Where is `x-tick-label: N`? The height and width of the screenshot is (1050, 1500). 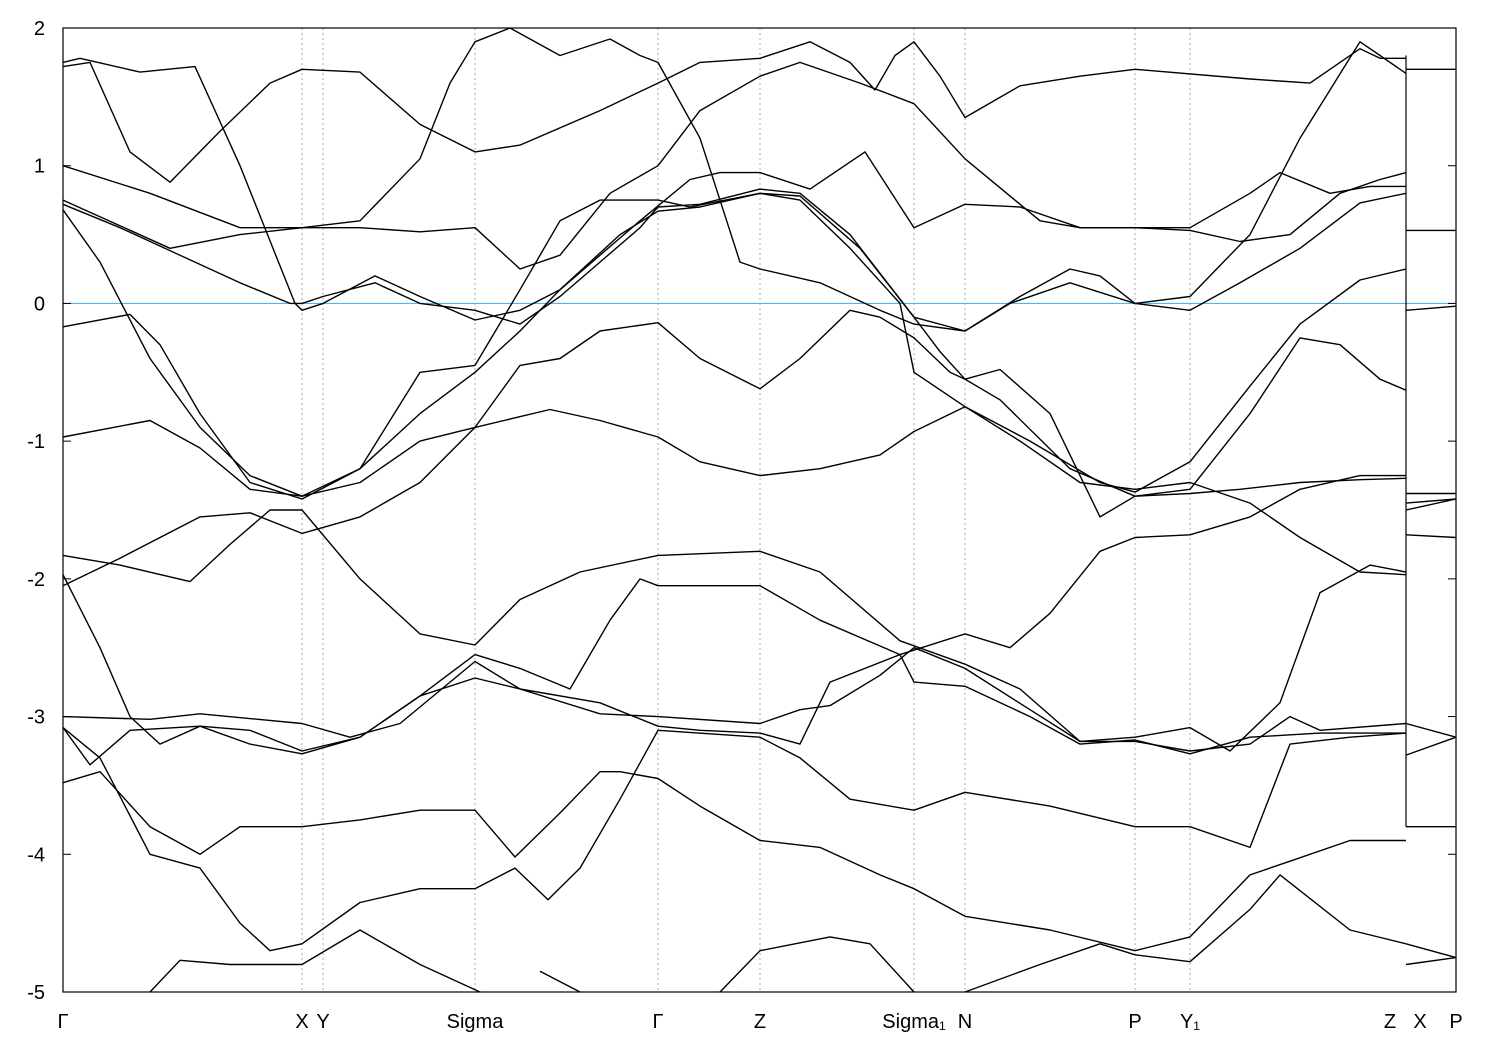 x-tick-label: N is located at coordinates (965, 1022).